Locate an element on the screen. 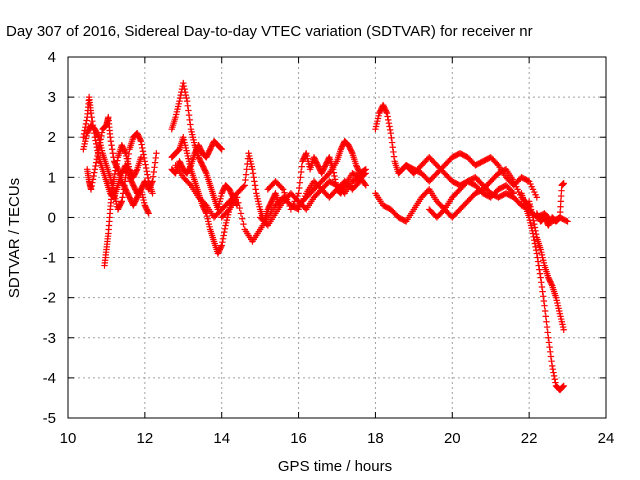  y-tick-label: 1 is located at coordinates (52, 177).